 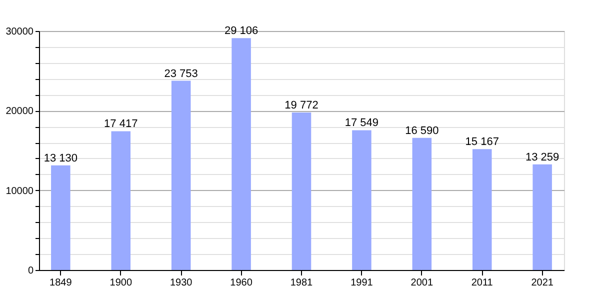 I want to click on data-label: 29 106, so click(x=241, y=31).